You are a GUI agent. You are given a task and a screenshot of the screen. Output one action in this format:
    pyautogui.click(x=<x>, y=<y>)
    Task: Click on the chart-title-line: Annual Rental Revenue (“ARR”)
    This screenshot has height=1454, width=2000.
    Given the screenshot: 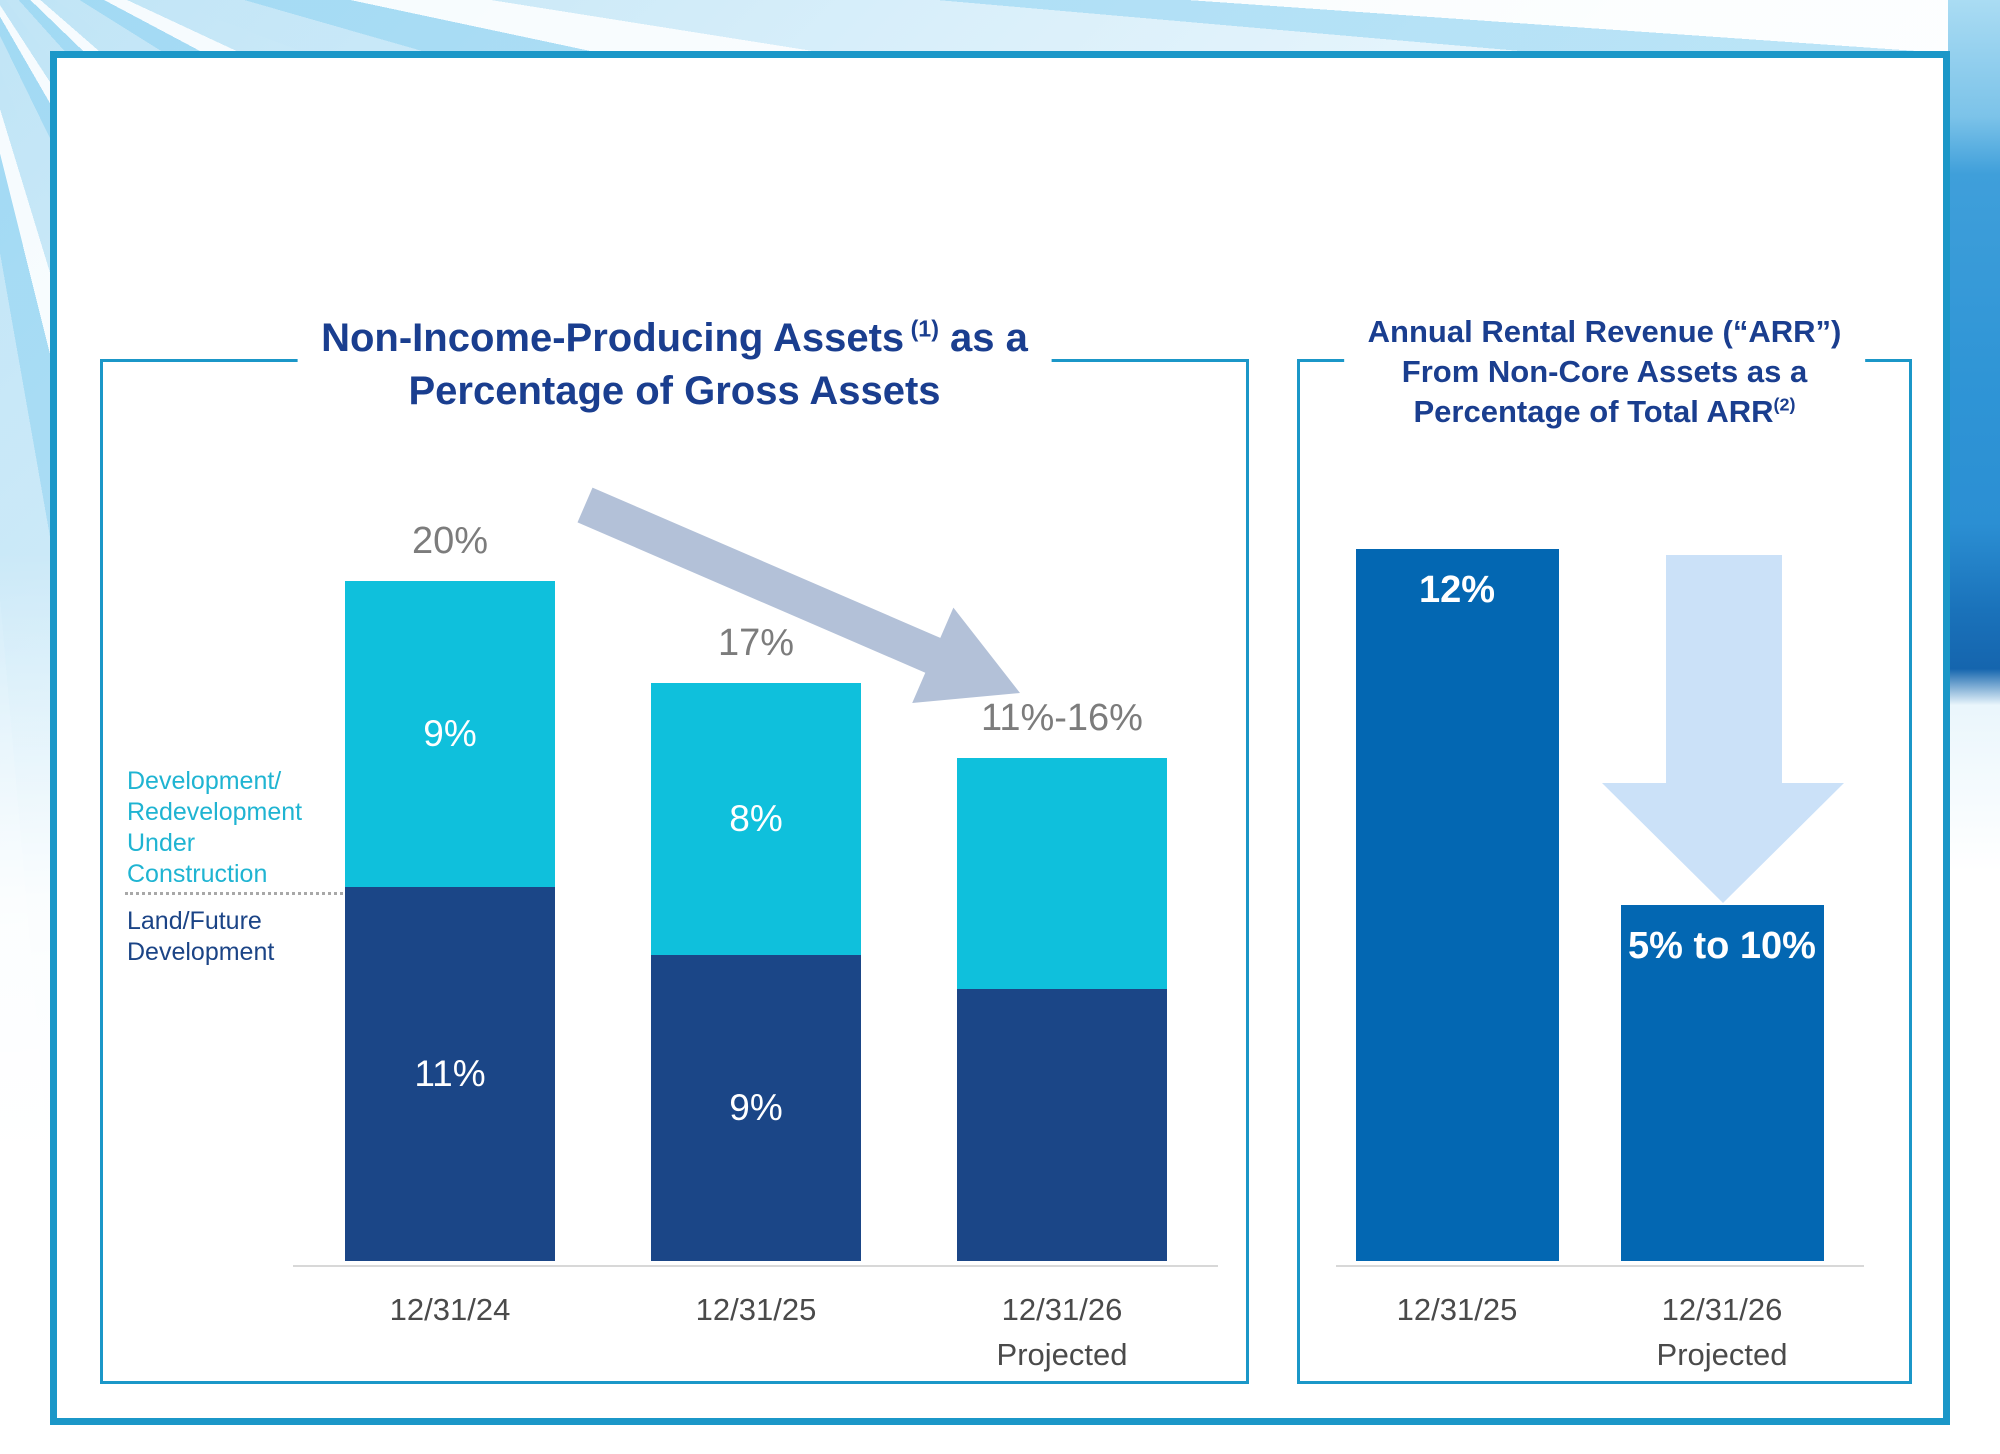 What is the action you would take?
    pyautogui.click(x=1604, y=331)
    